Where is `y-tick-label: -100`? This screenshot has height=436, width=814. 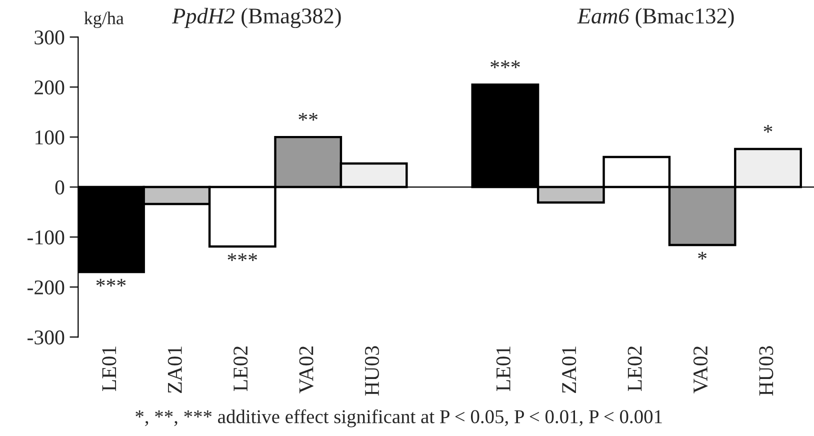 y-tick-label: -100 is located at coordinates (46, 237).